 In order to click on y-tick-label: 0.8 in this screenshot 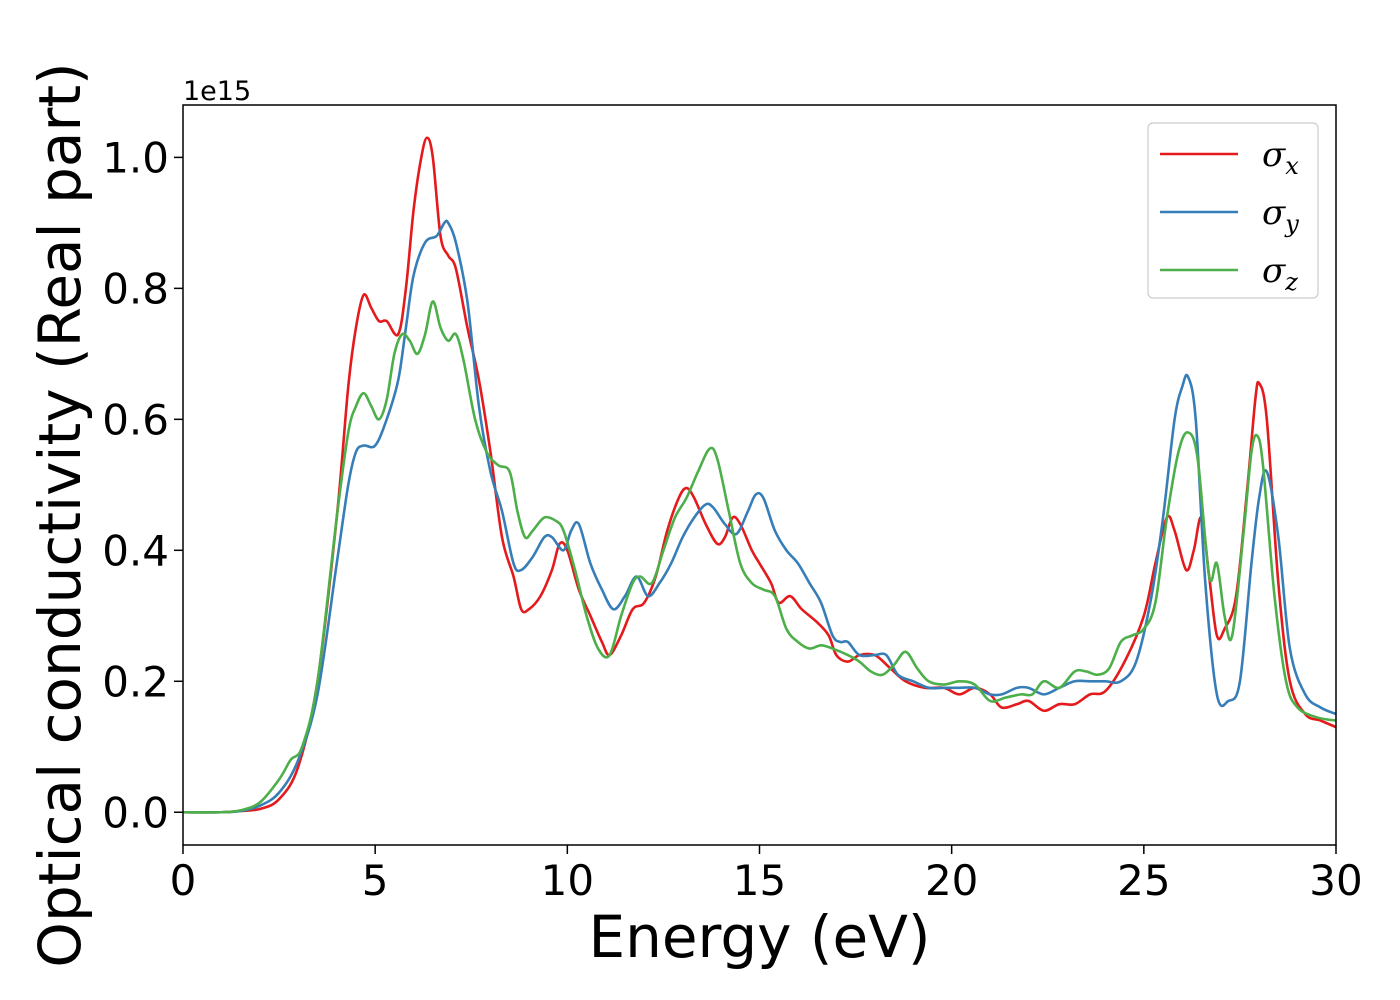, I will do `click(135, 288)`.